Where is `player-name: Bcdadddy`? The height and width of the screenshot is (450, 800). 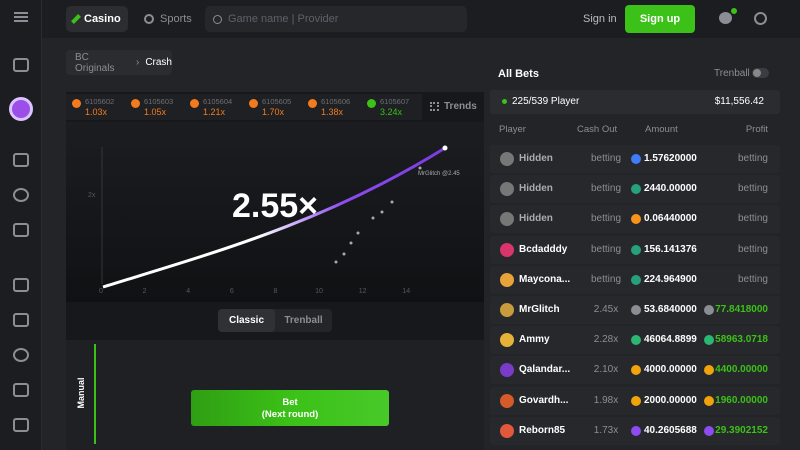 player-name: Bcdadddy is located at coordinates (543, 249).